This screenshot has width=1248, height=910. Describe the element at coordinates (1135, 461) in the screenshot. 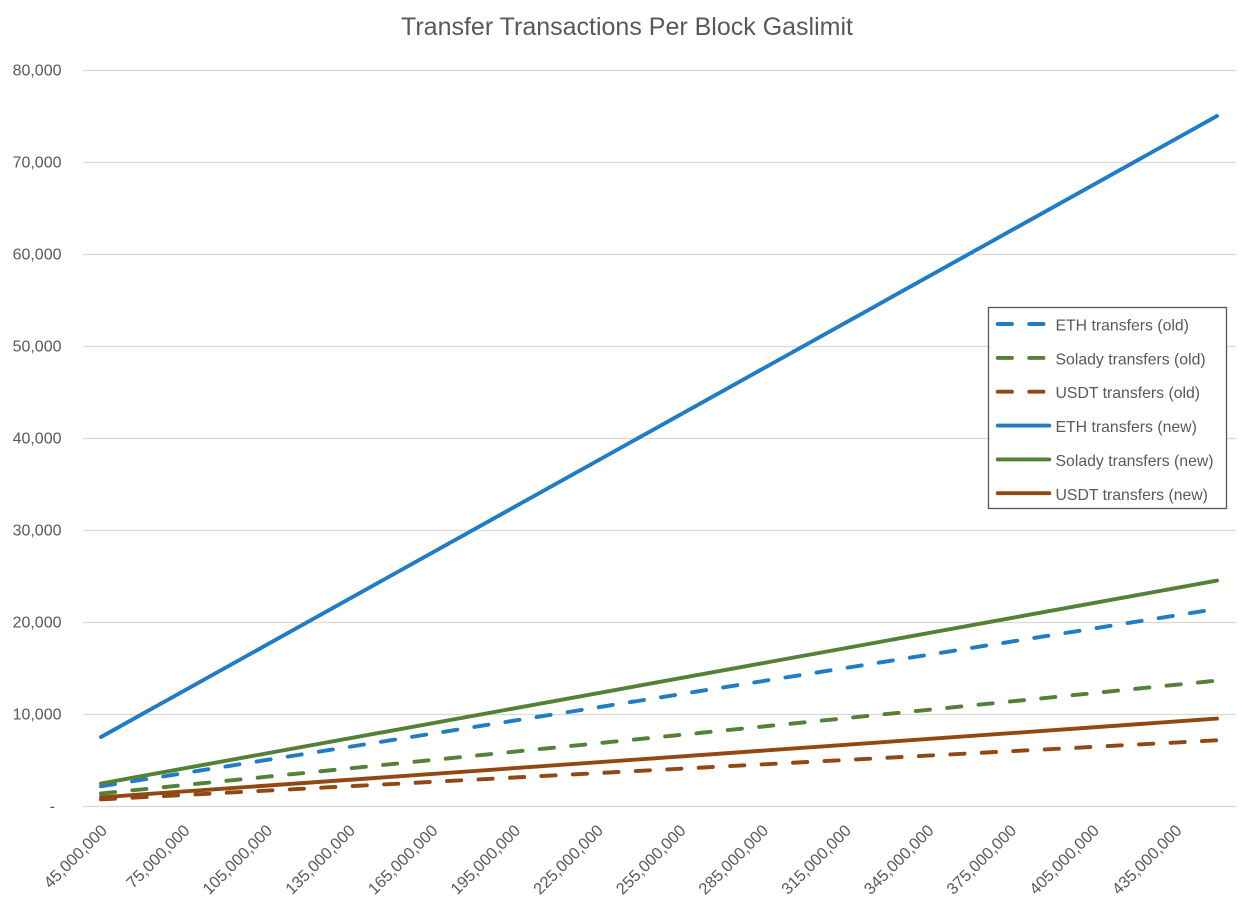

I see `svg-text: Solady transfers (new)` at that location.